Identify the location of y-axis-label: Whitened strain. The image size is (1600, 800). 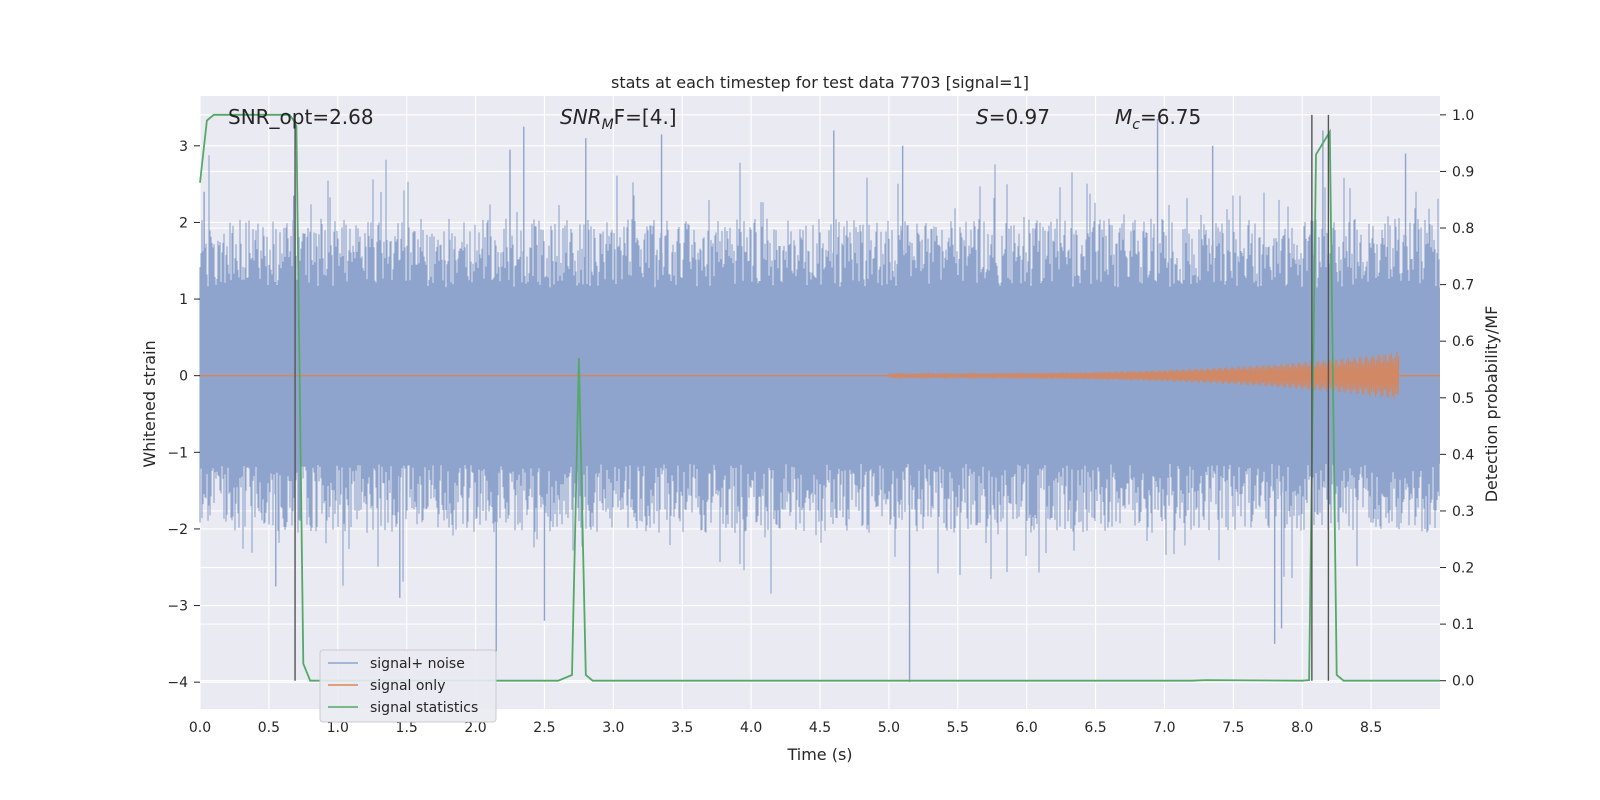
(149, 403).